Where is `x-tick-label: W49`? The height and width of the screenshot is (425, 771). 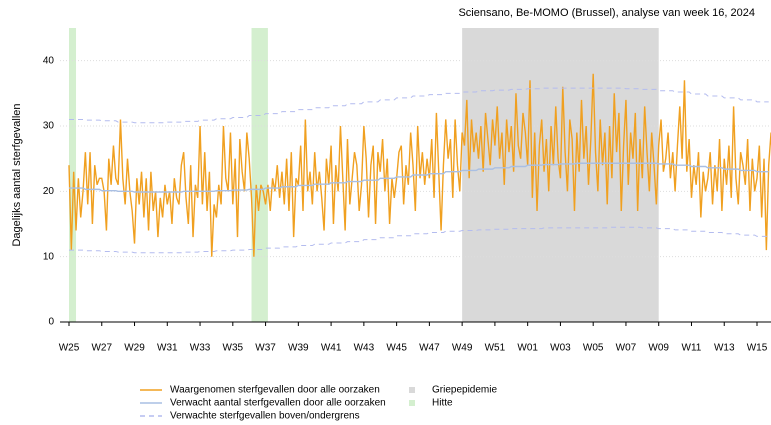 x-tick-label: W49 is located at coordinates (462, 348).